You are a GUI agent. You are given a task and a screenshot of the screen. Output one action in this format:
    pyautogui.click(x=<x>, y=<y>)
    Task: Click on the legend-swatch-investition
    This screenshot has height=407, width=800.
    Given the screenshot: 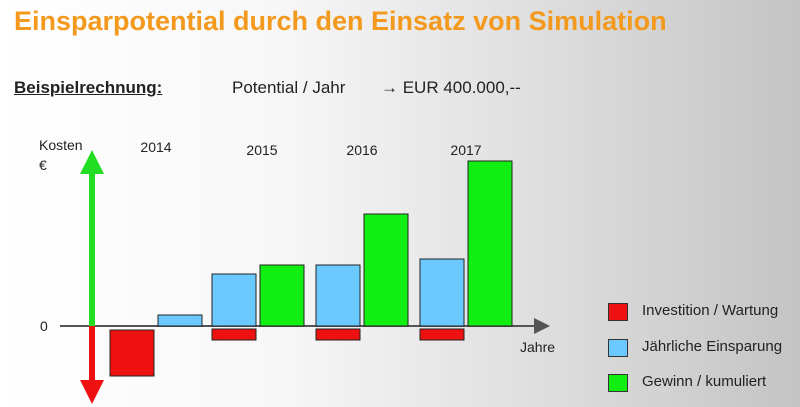 What is the action you would take?
    pyautogui.click(x=618, y=312)
    